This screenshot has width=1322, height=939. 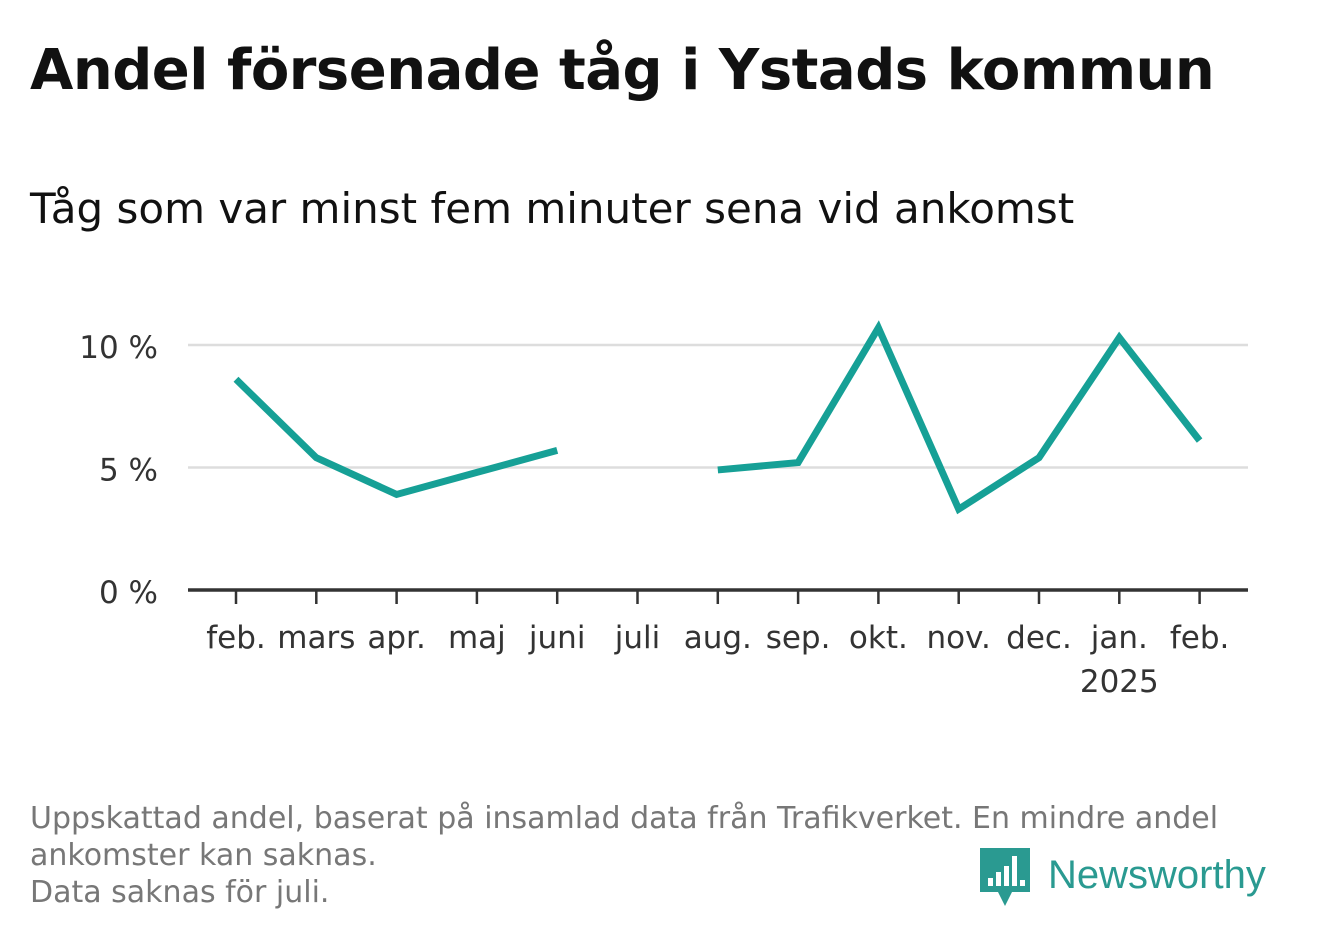 What do you see at coordinates (180, 892) in the screenshot?
I see `footnote-line-3: Data saknas för juli.` at bounding box center [180, 892].